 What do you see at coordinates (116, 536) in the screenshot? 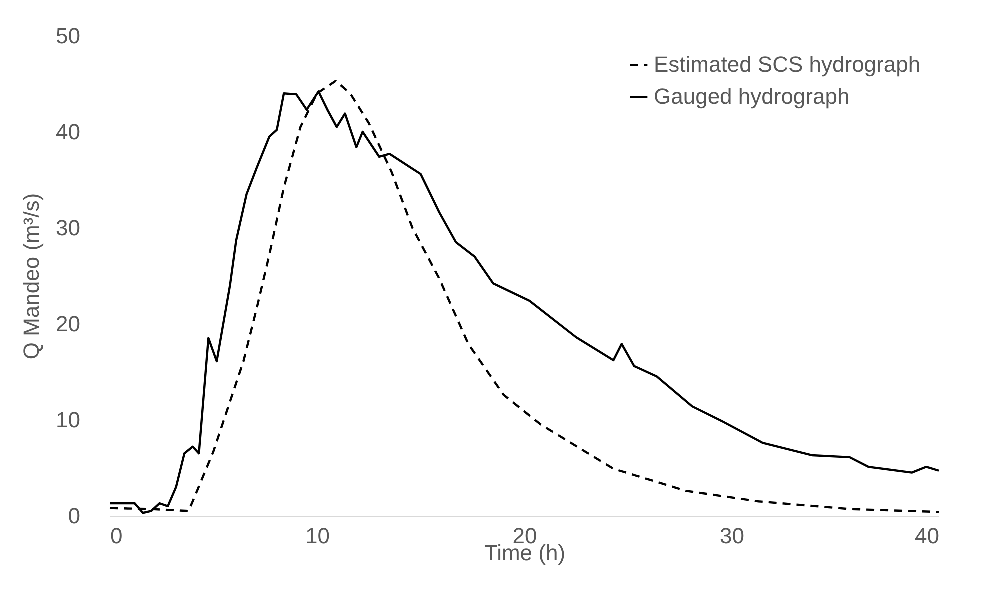
I see `x-tick-label: 0` at bounding box center [116, 536].